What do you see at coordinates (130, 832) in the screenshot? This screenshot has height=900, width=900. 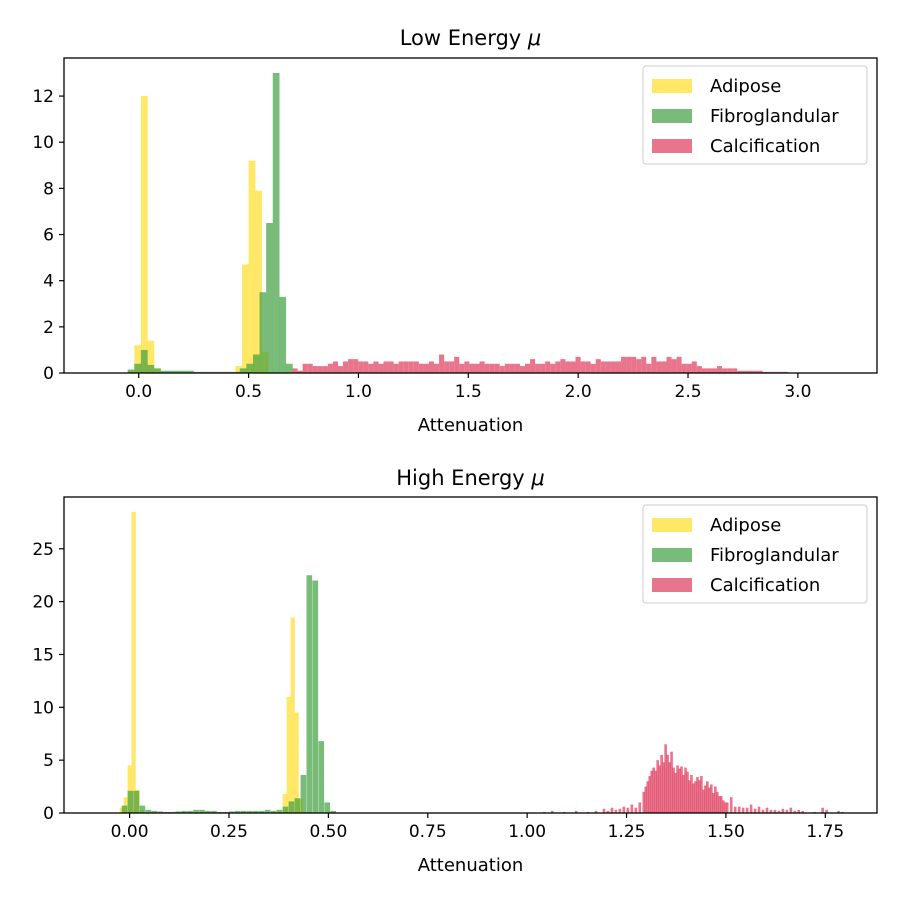 I see `x-tick-label: 0.00` at bounding box center [130, 832].